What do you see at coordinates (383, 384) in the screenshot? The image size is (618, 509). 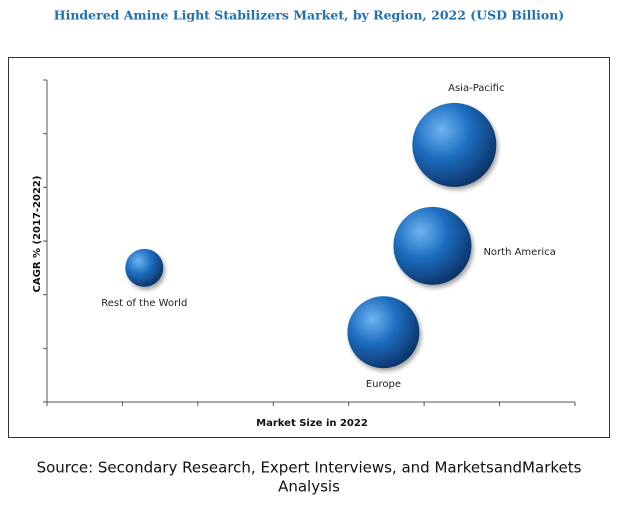 I see `point-label: Europe` at bounding box center [383, 384].